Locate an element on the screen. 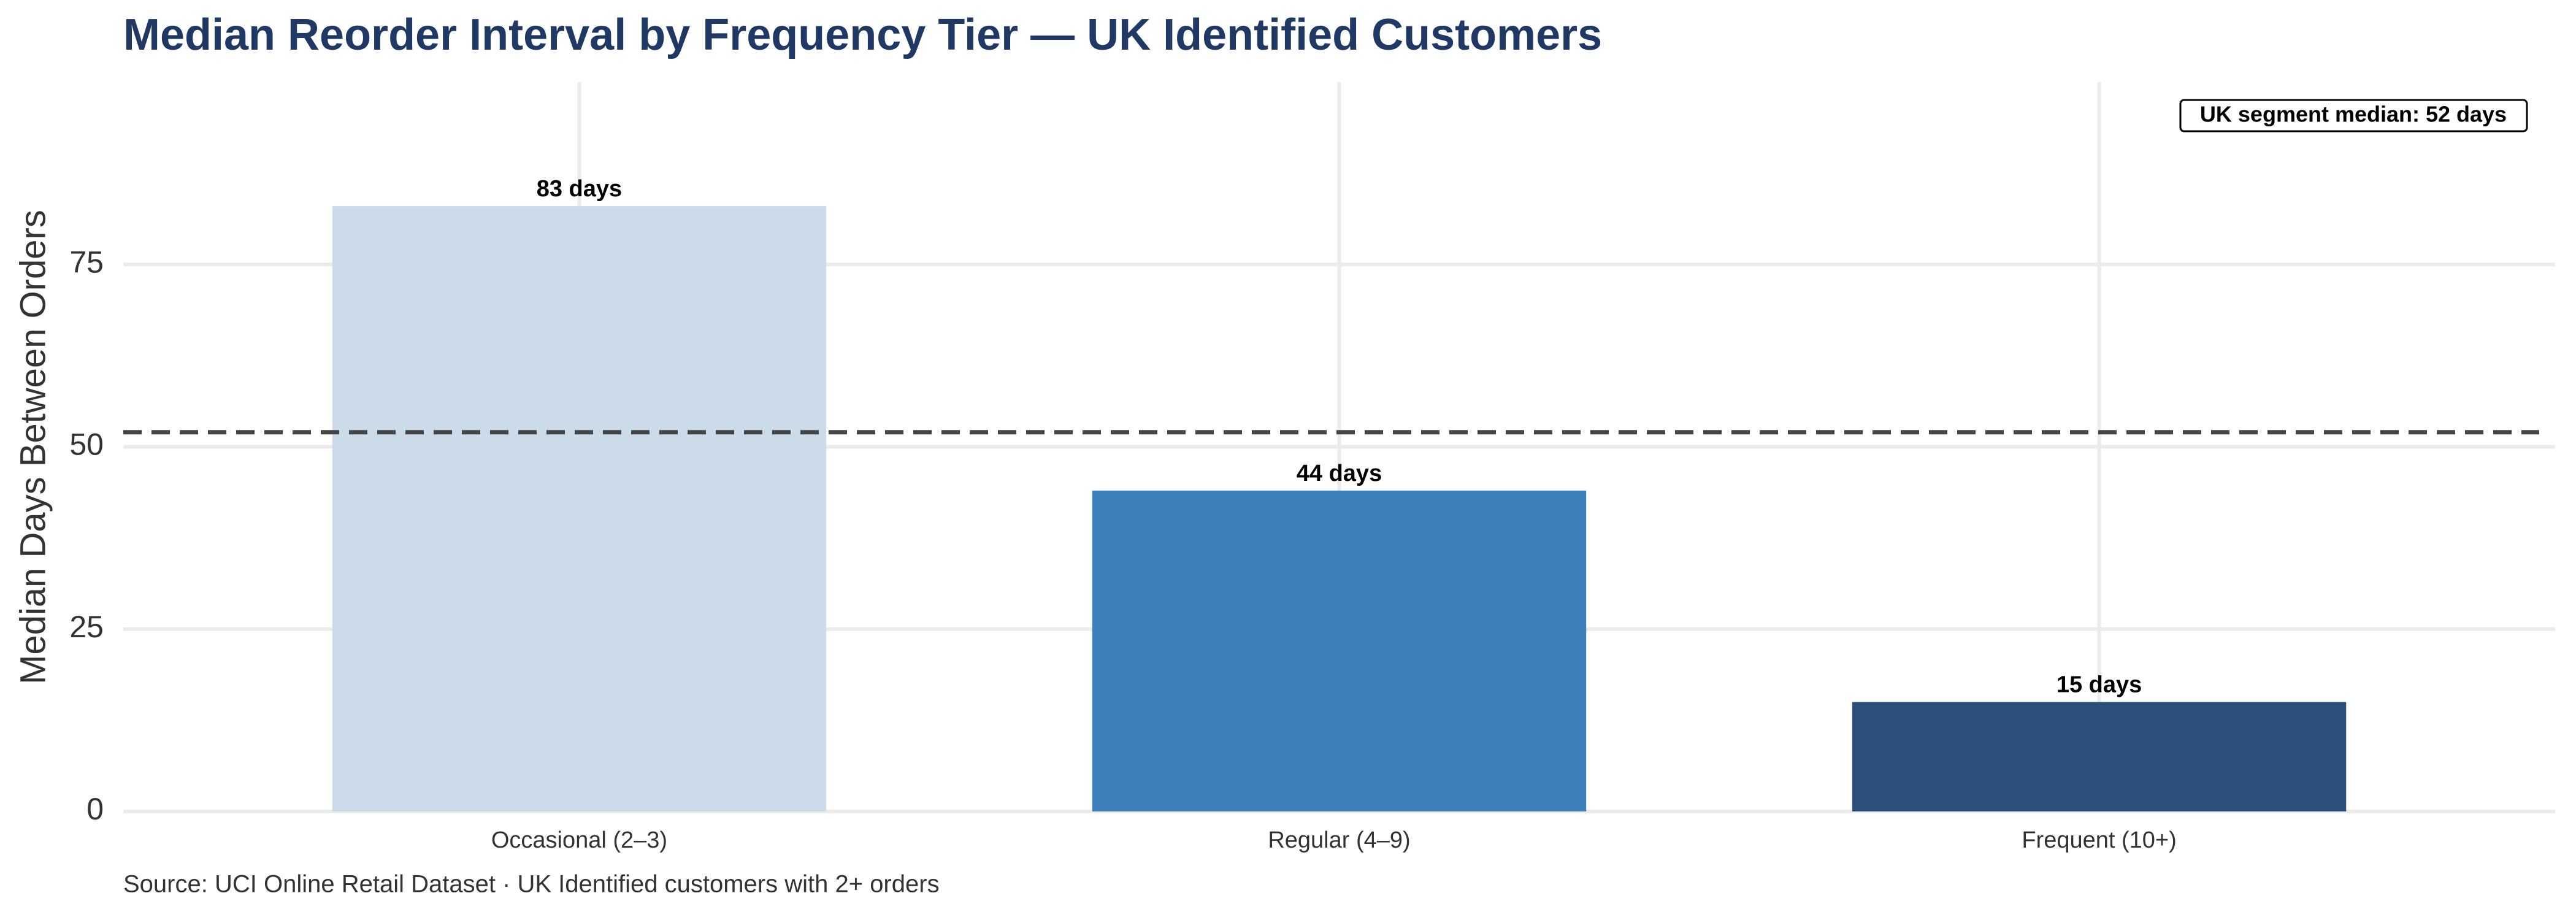 The height and width of the screenshot is (920, 2576). annotation: UK segment median: 52 days is located at coordinates (2353, 115).